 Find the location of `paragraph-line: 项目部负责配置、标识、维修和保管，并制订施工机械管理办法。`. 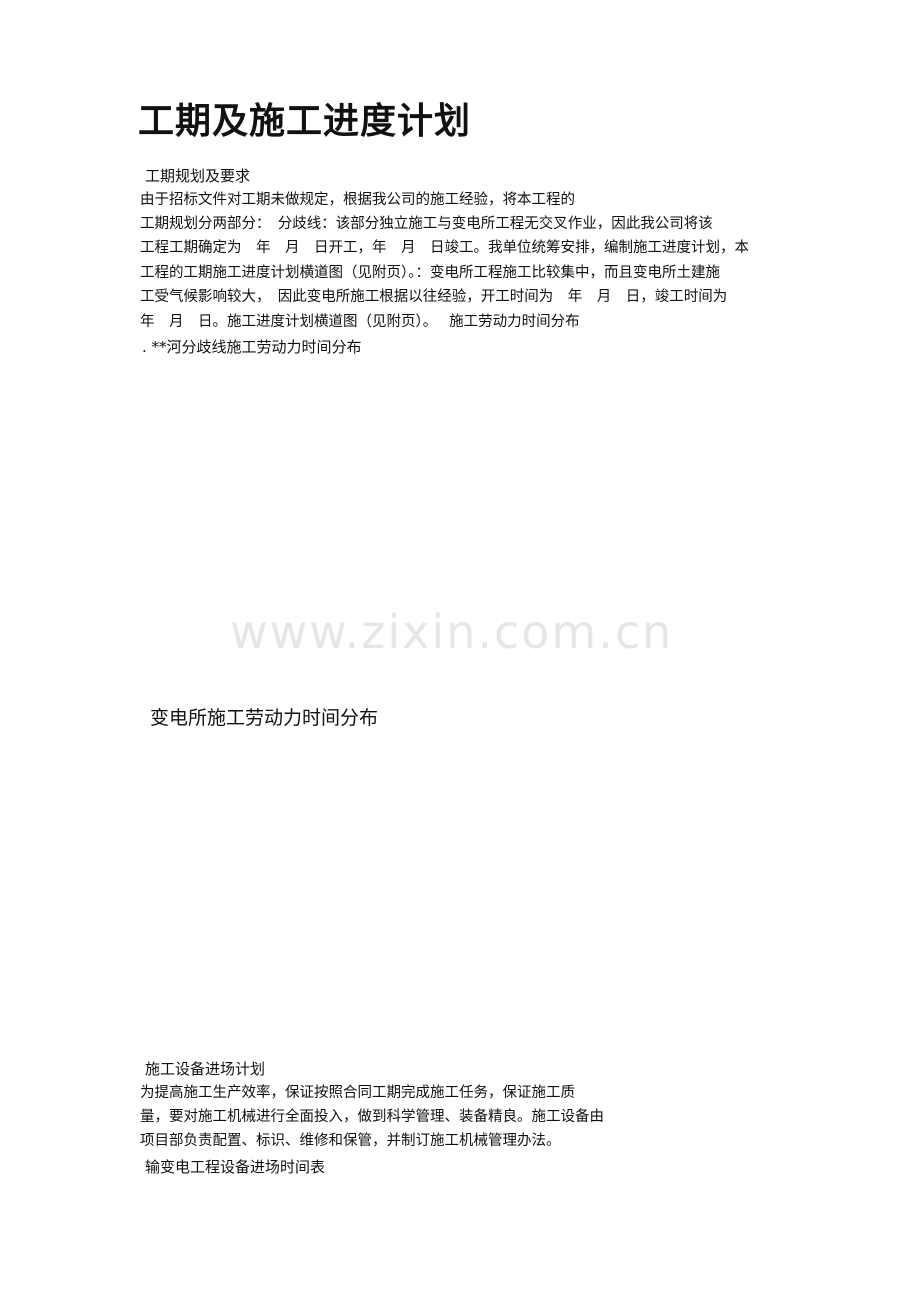

paragraph-line: 项目部负责配置、标识、维修和保管，并制订施工机械管理办法。 is located at coordinates (350, 1141).